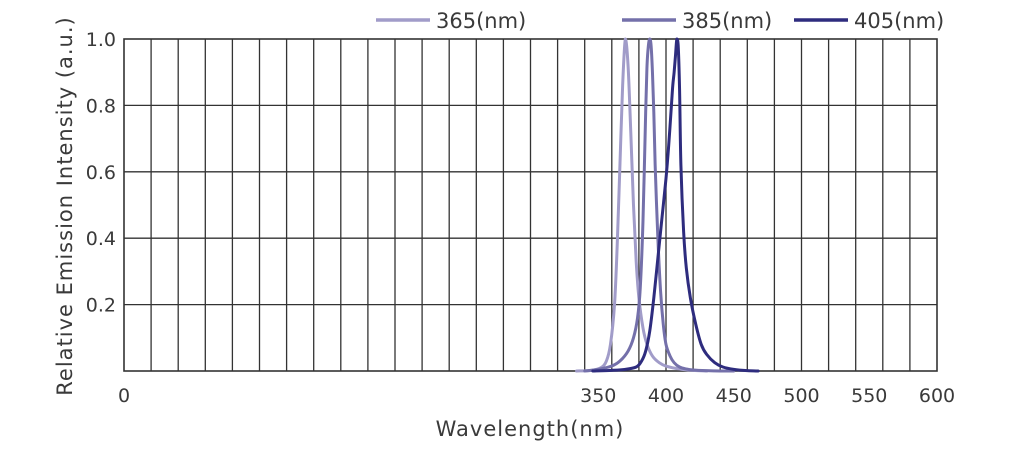 The height and width of the screenshot is (453, 1009). Describe the element at coordinates (124, 396) in the screenshot. I see `x-tick-label: 0` at that location.